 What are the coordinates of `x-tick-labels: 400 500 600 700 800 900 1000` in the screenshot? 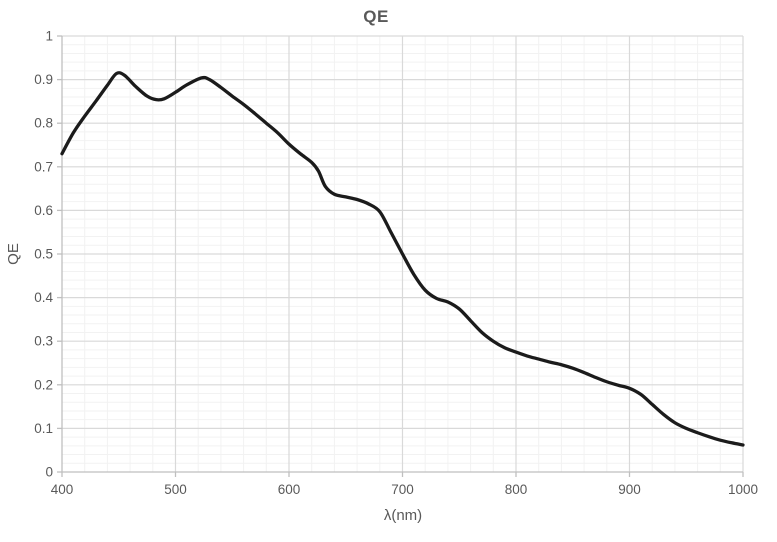 It's located at (404, 489).